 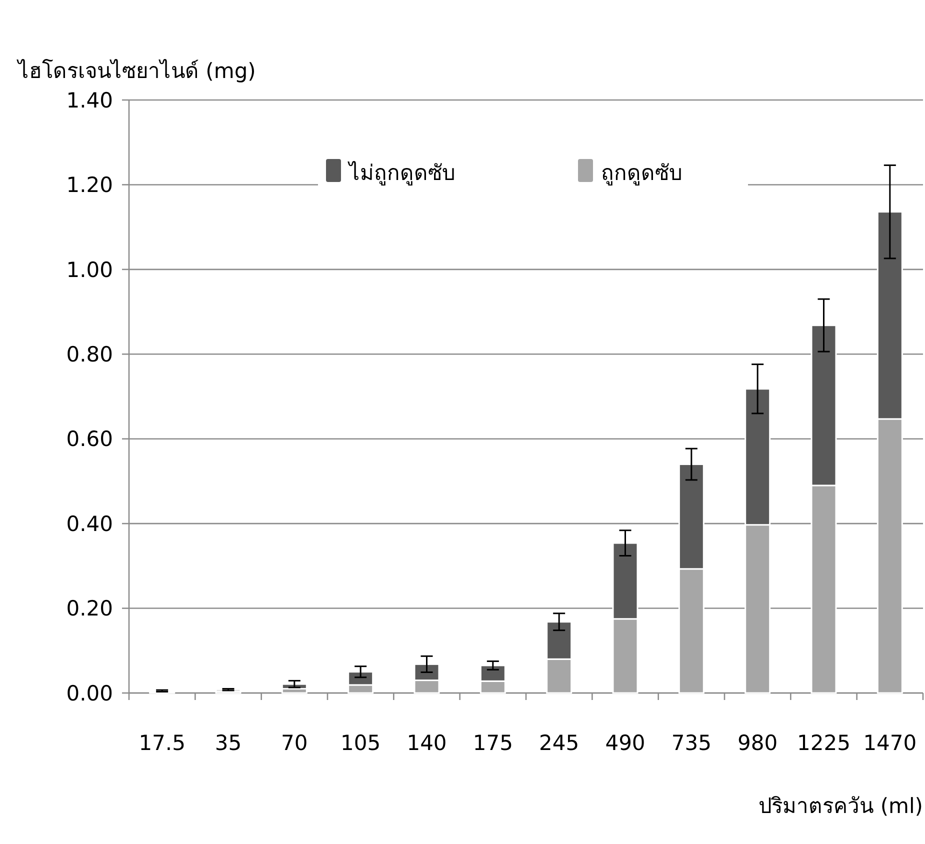 I want to click on x-tick-label: 245, so click(x=559, y=743).